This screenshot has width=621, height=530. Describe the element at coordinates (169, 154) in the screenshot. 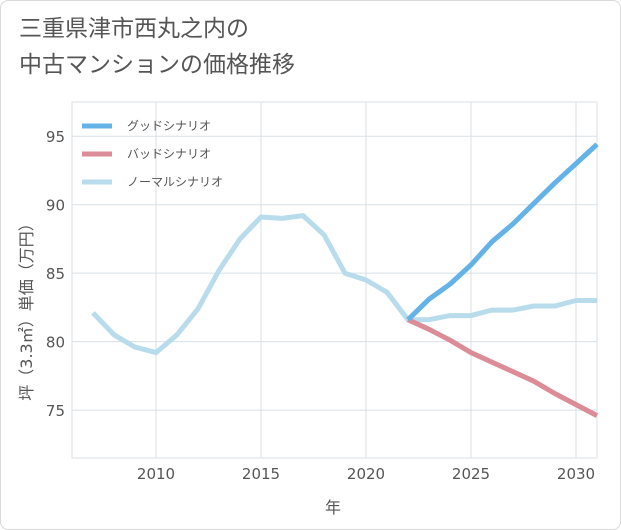

I see `legend-label: バッドシナリオ` at that location.